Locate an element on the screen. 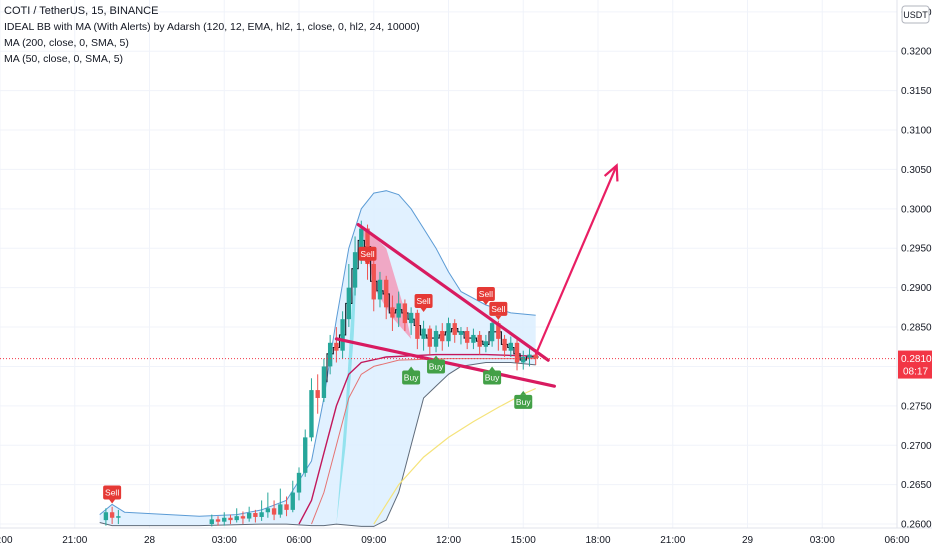 The height and width of the screenshot is (550, 932). bb-lower-line is located at coordinates (317, 444).